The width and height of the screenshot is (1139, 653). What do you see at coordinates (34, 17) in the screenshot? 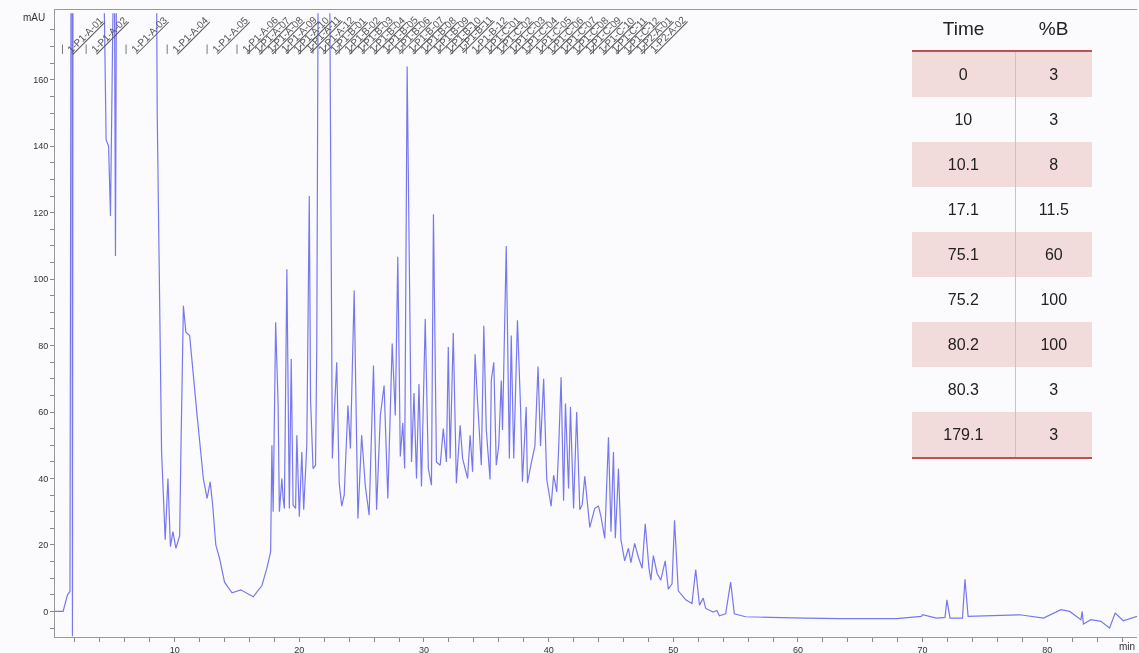
I see `y-axis-title: mAU` at bounding box center [34, 17].